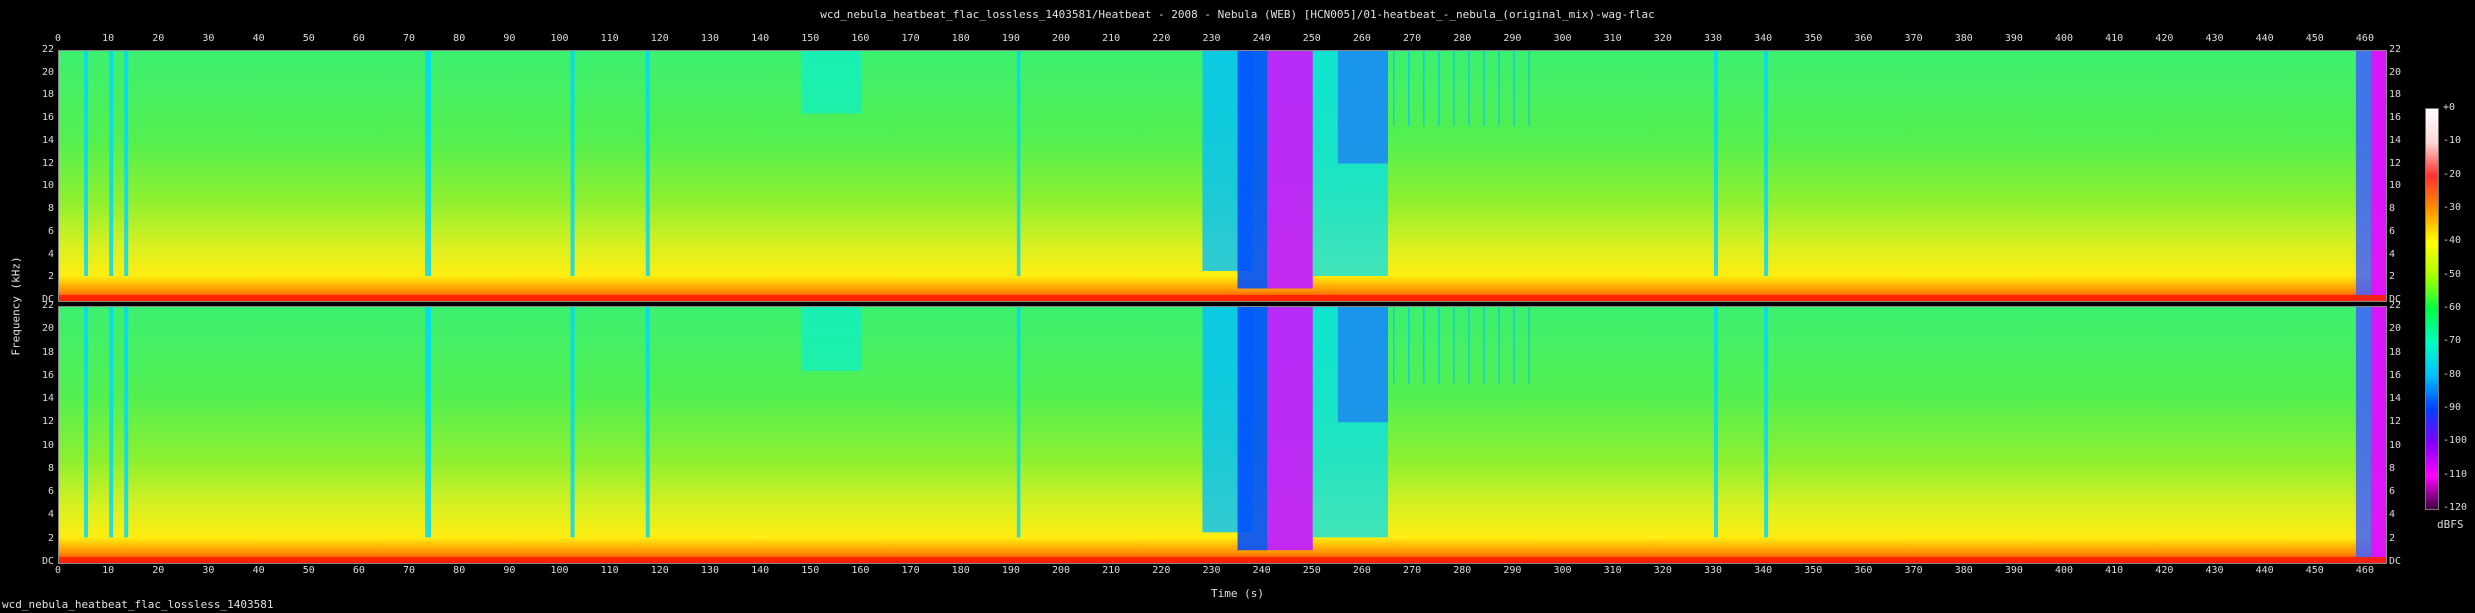  What do you see at coordinates (58, 570) in the screenshot?
I see `time-tick-bottom: 0` at bounding box center [58, 570].